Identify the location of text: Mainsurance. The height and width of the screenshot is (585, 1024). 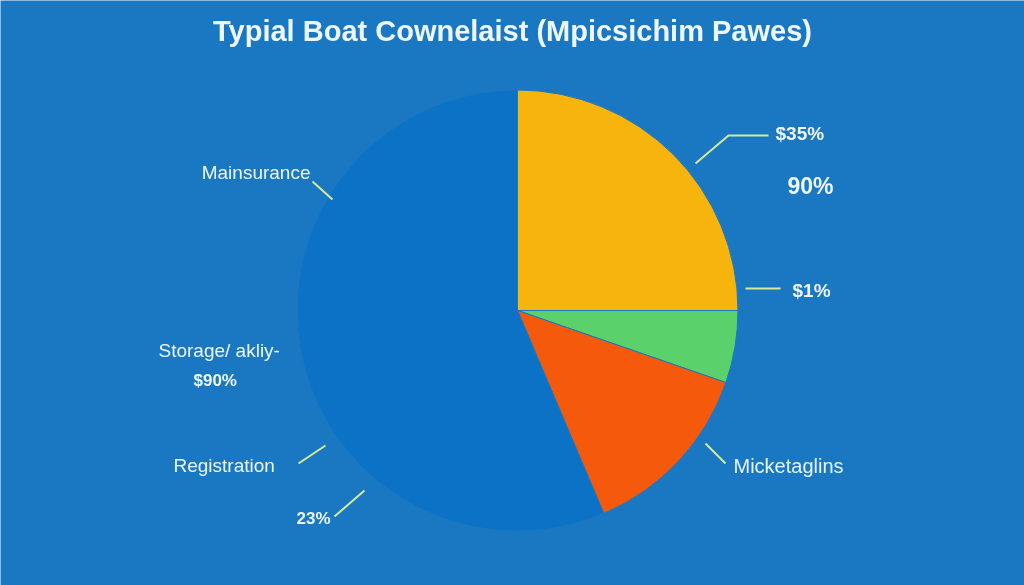
(256, 172).